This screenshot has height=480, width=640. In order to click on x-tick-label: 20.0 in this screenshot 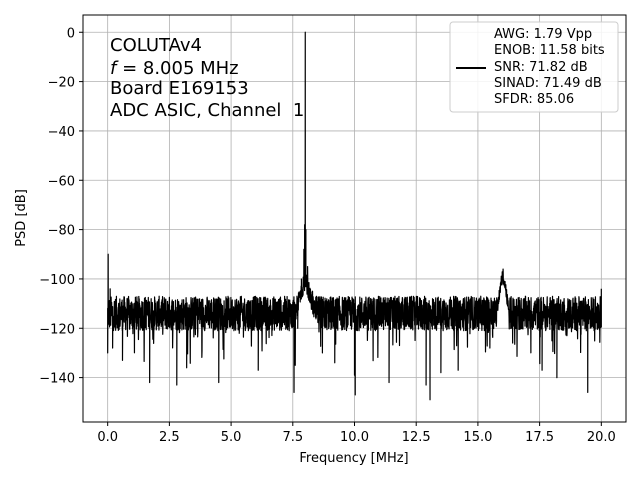, I will do `click(601, 437)`.